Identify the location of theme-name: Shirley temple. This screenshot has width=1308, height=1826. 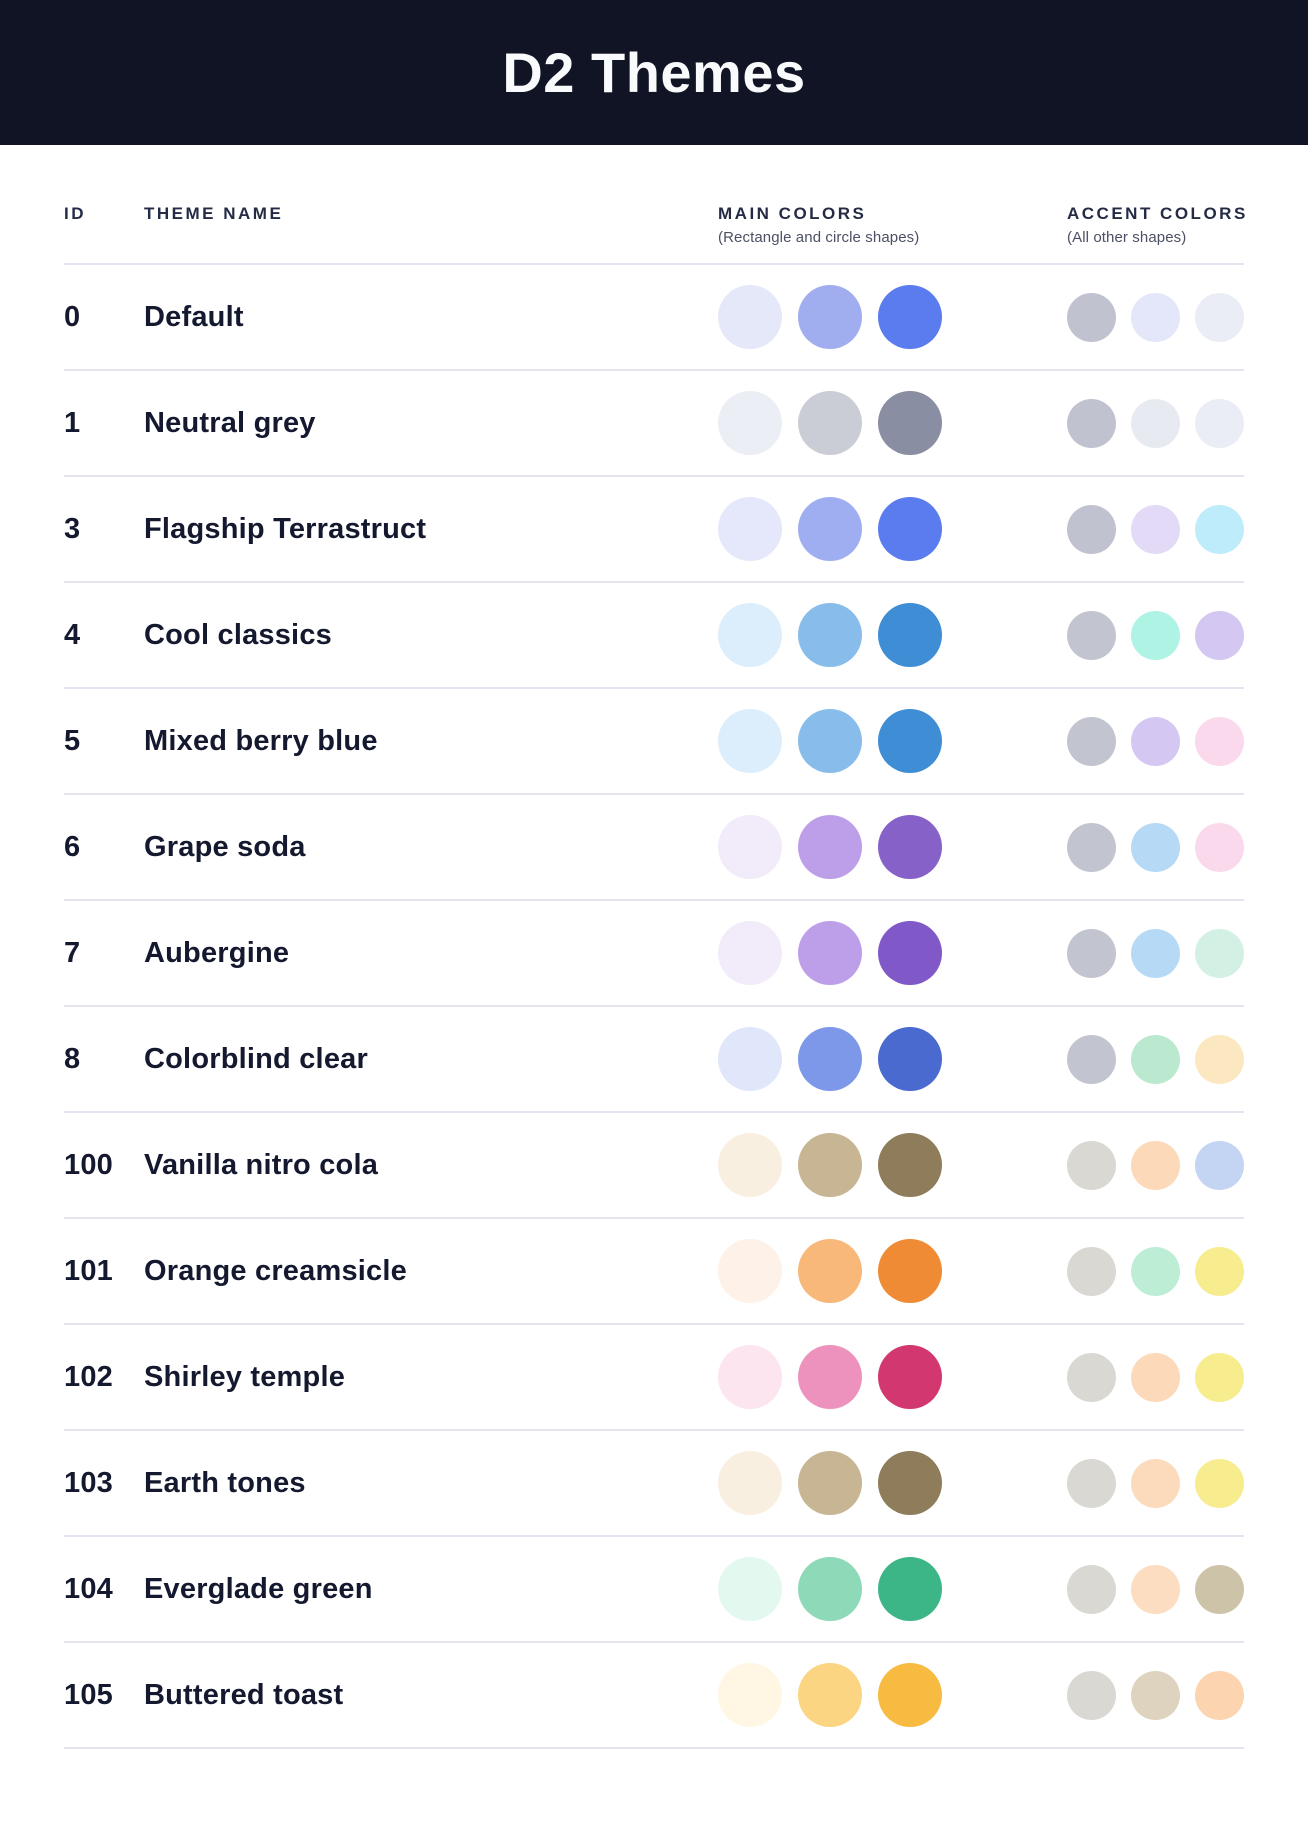
(245, 1376).